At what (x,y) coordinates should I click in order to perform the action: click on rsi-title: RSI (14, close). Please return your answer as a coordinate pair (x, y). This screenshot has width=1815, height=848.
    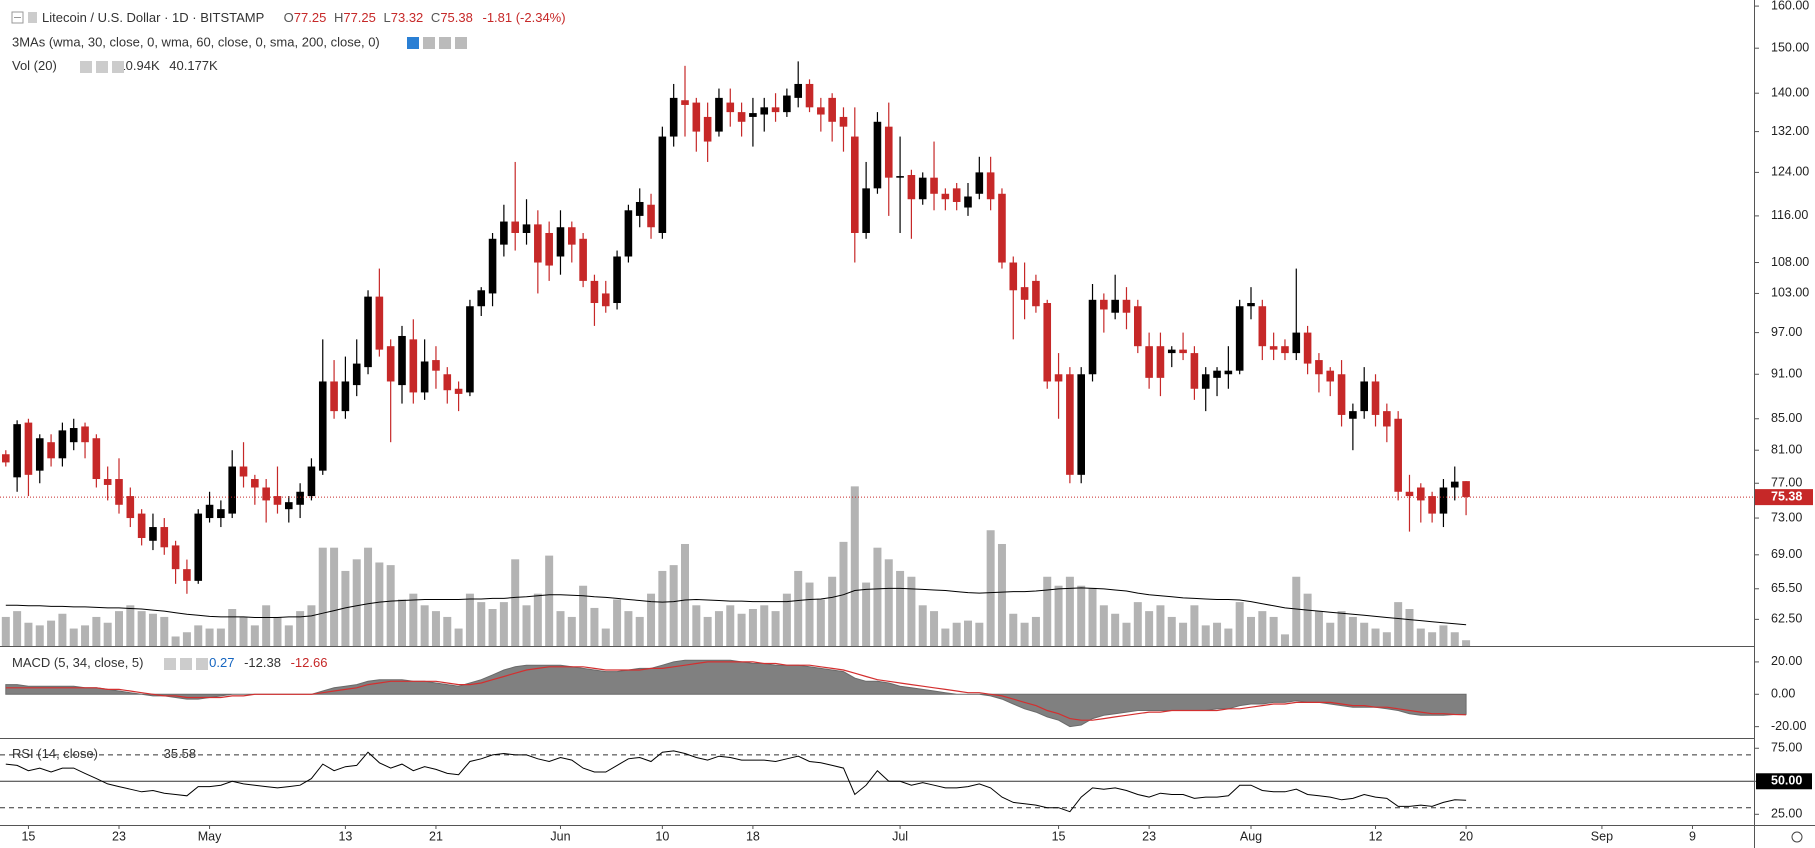
    Looking at the image, I should click on (55, 753).